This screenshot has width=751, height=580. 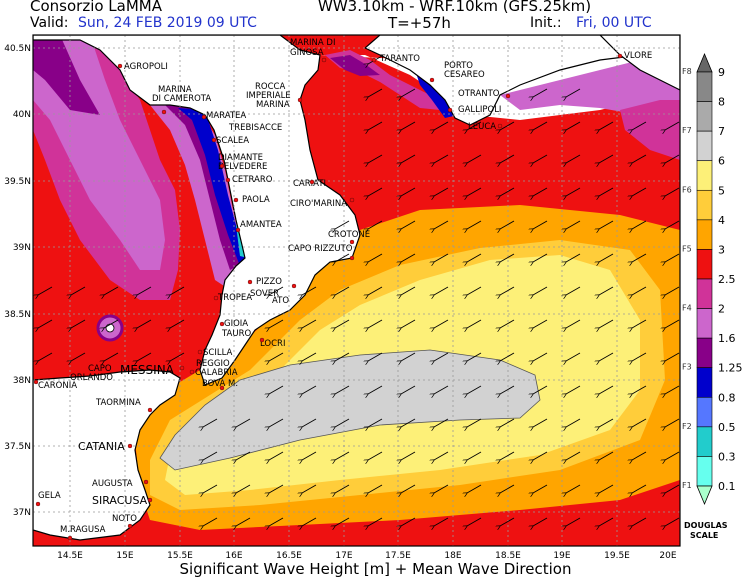 I want to click on place-label: TAORMINA, so click(x=118, y=403).